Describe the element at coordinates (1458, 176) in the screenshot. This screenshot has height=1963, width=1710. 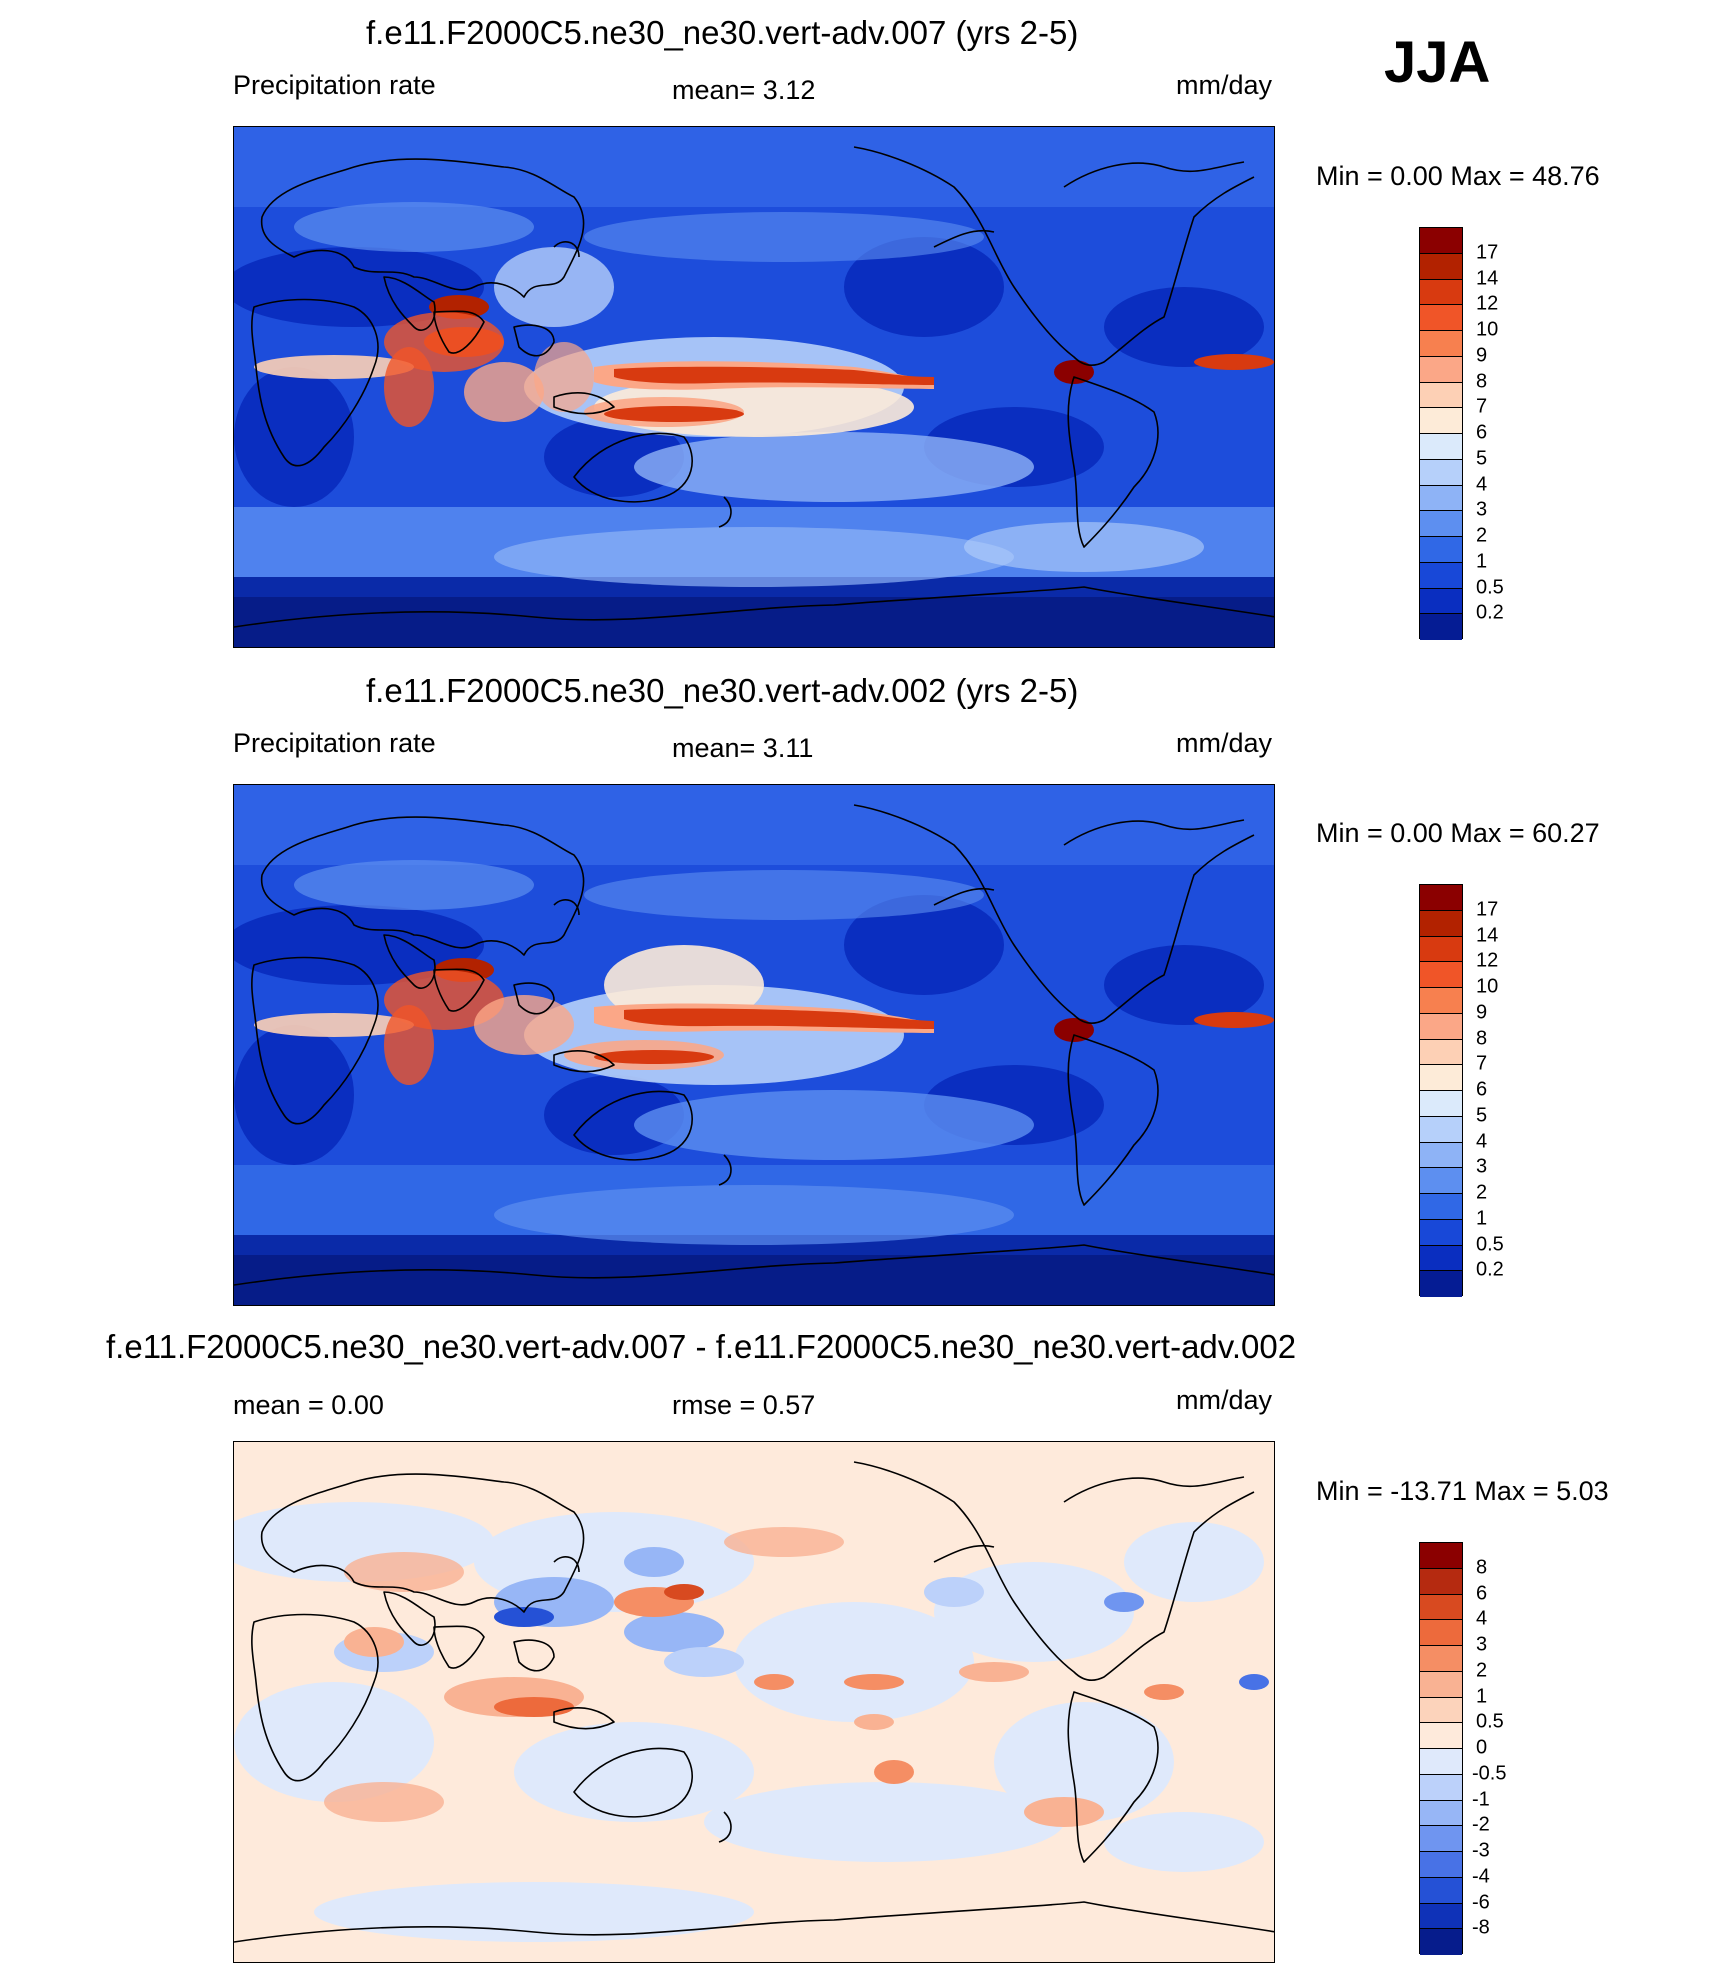
I see `panel-1-minmax-label: Min = 0.00 Max = 48.76` at that location.